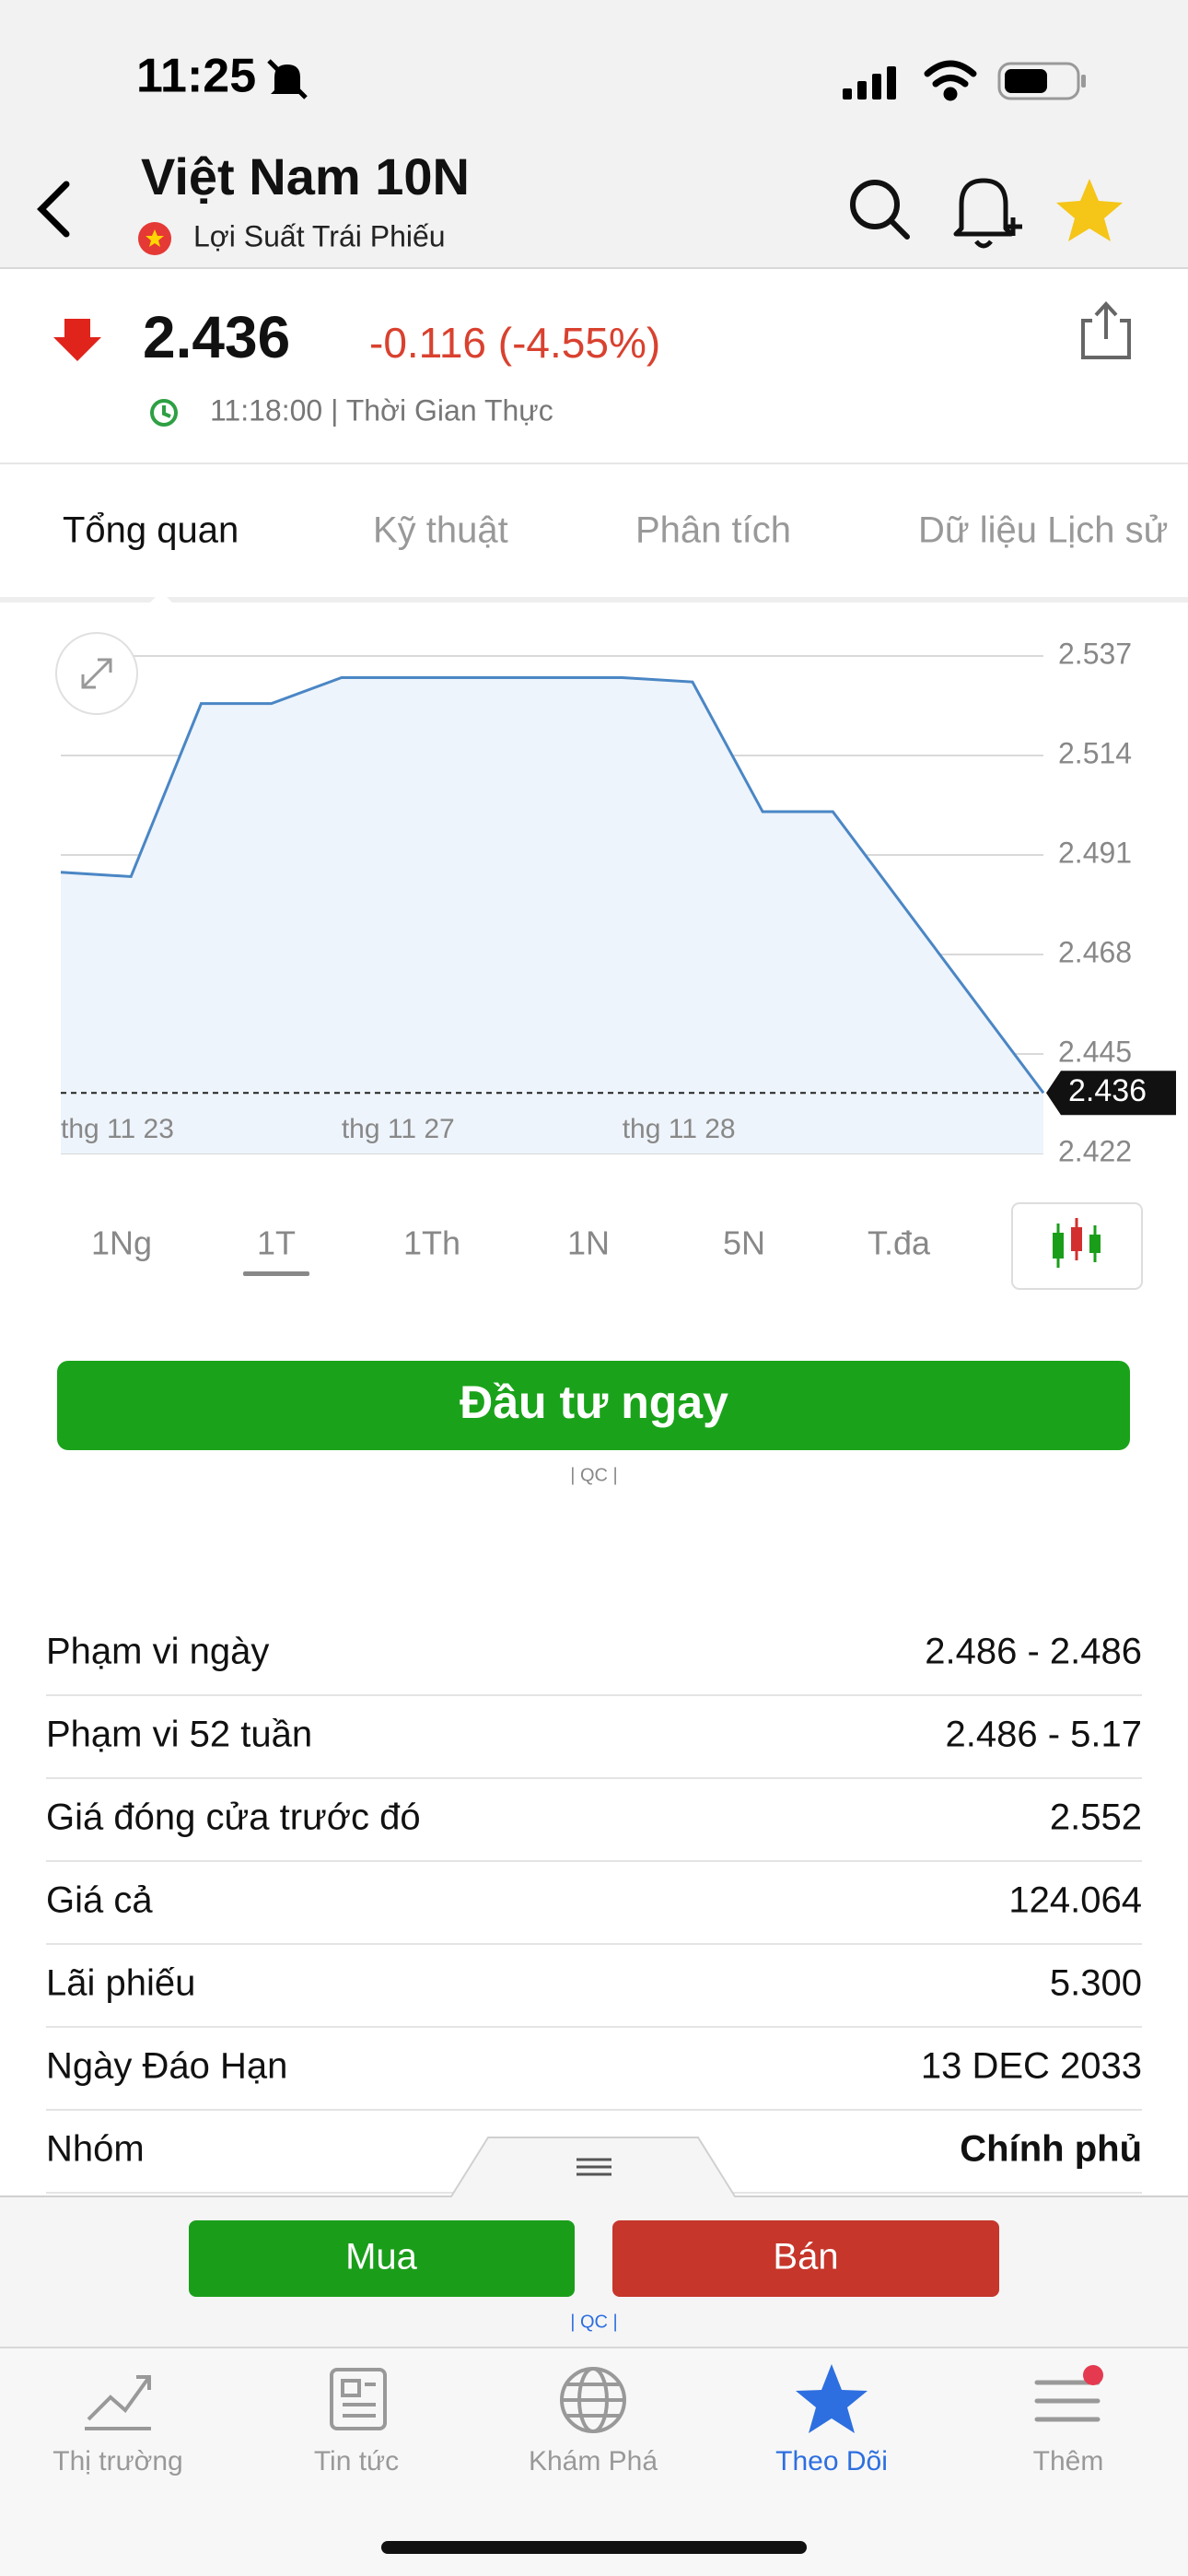 Image resolution: width=1188 pixels, height=2576 pixels. What do you see at coordinates (53, 209) in the screenshot?
I see `back-button` at bounding box center [53, 209].